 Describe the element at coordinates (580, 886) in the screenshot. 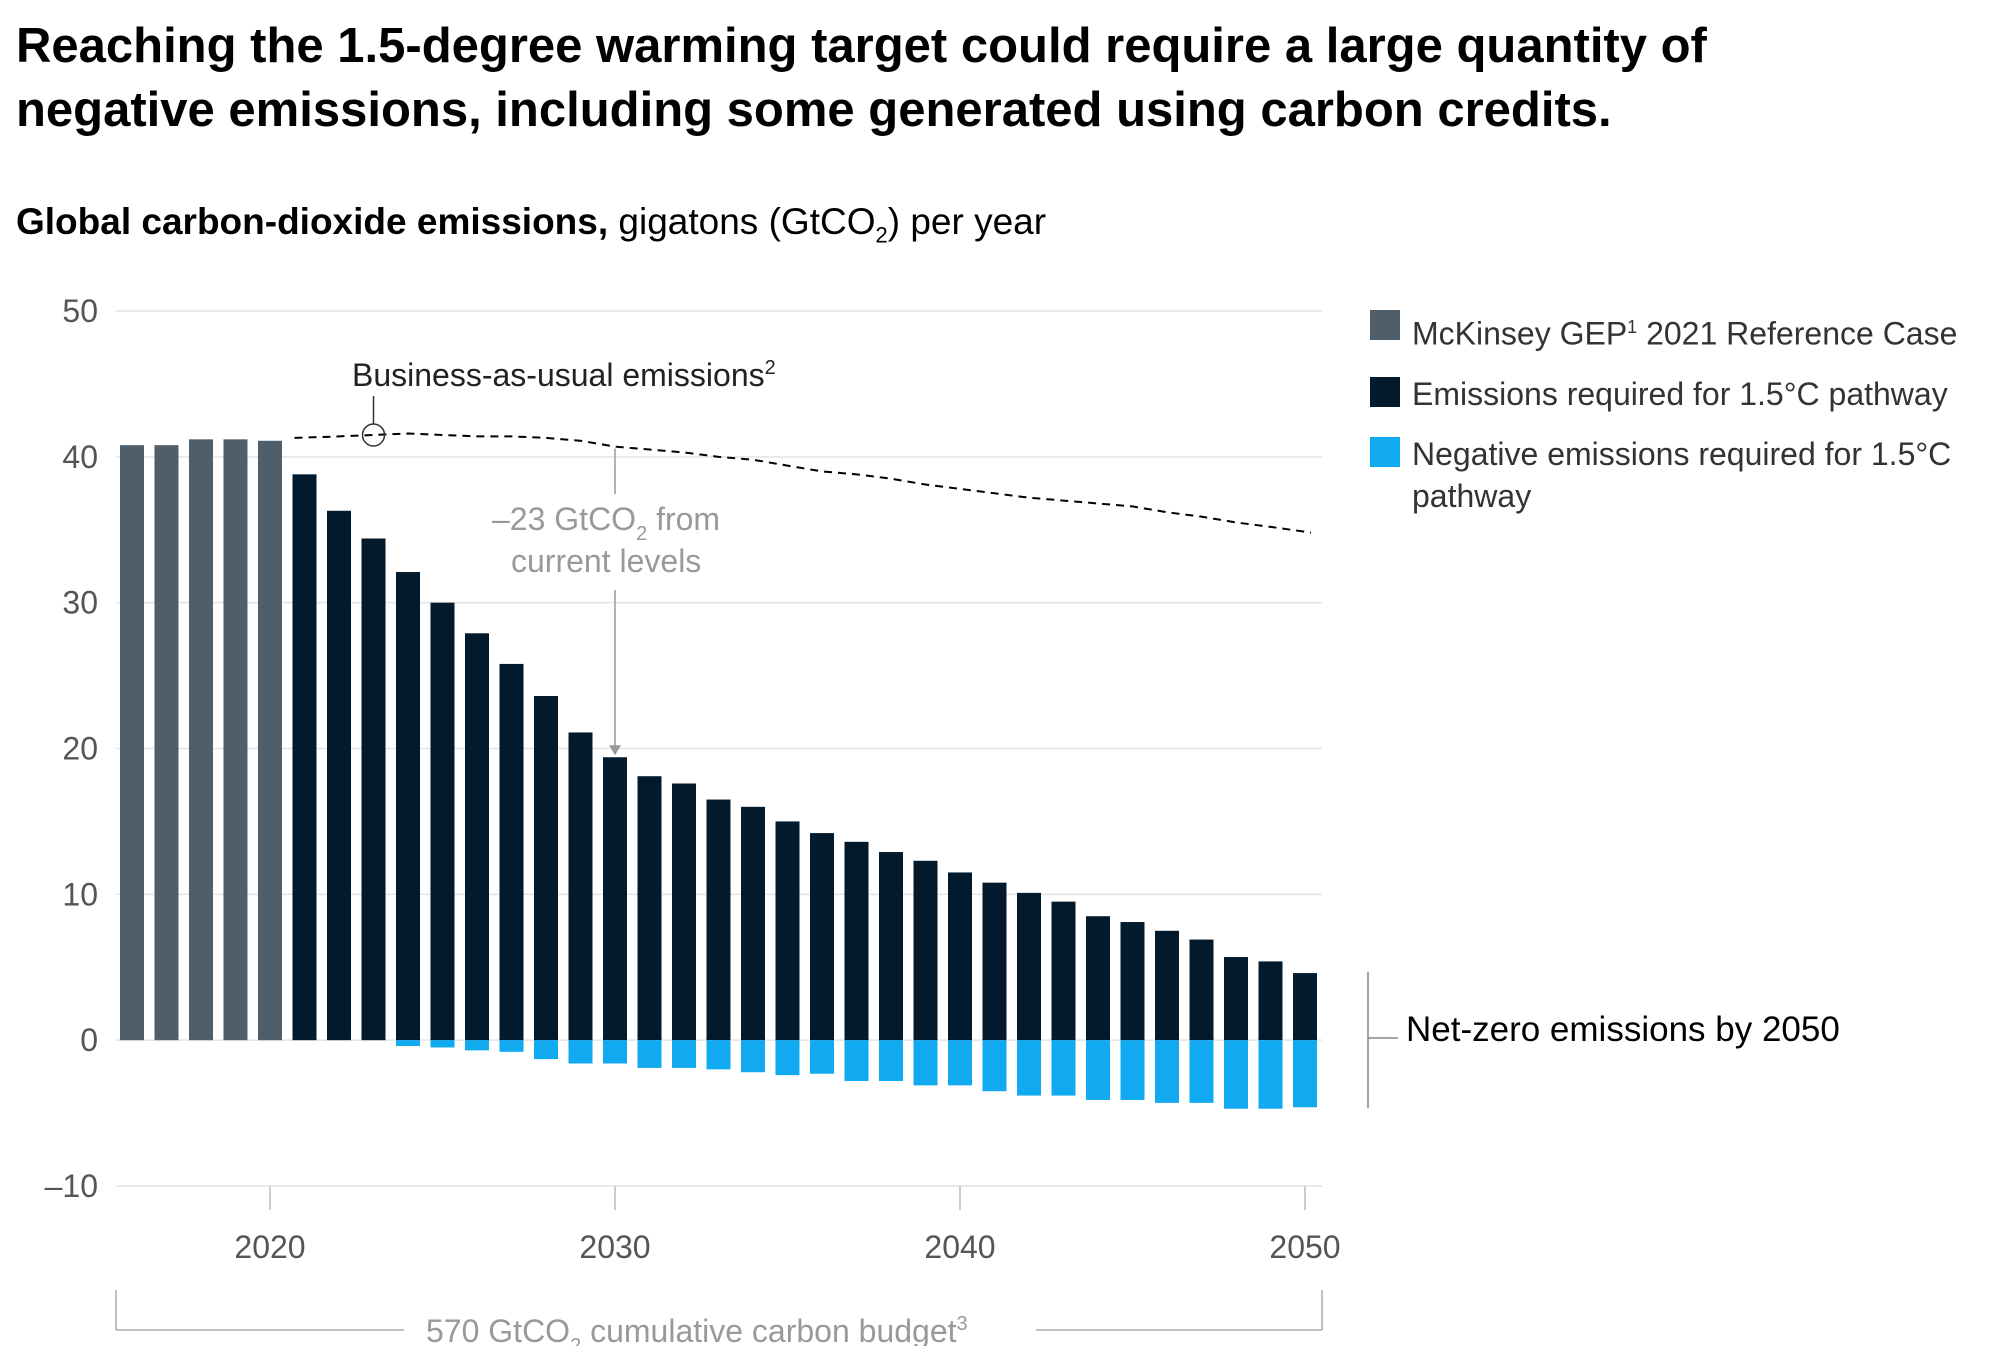

I see `bar-required-2029` at that location.